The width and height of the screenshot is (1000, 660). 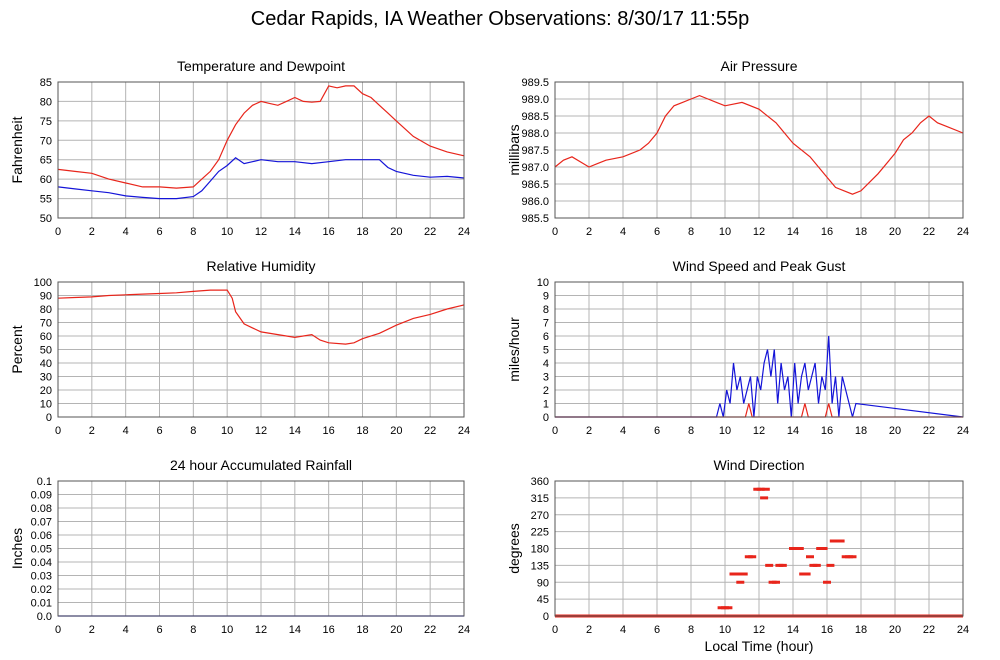 What do you see at coordinates (546, 324) in the screenshot?
I see `y-tick-label: 7` at bounding box center [546, 324].